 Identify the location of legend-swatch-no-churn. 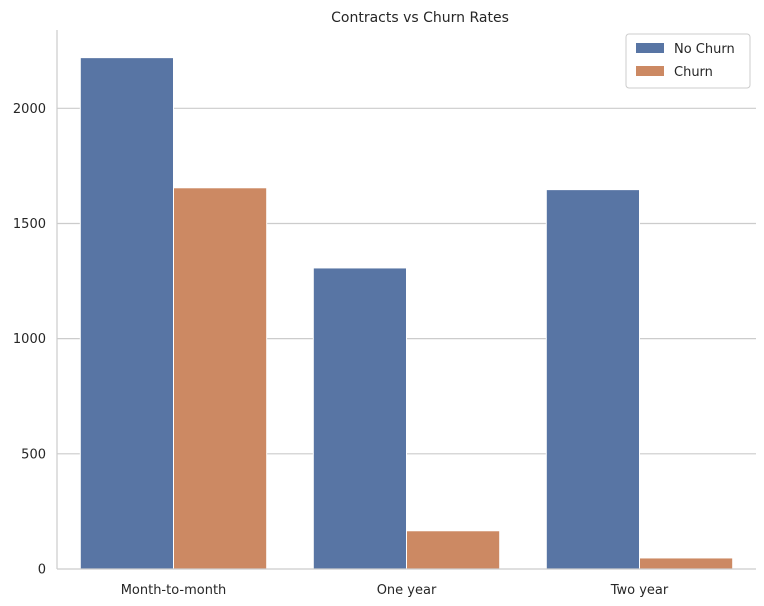
(650, 48).